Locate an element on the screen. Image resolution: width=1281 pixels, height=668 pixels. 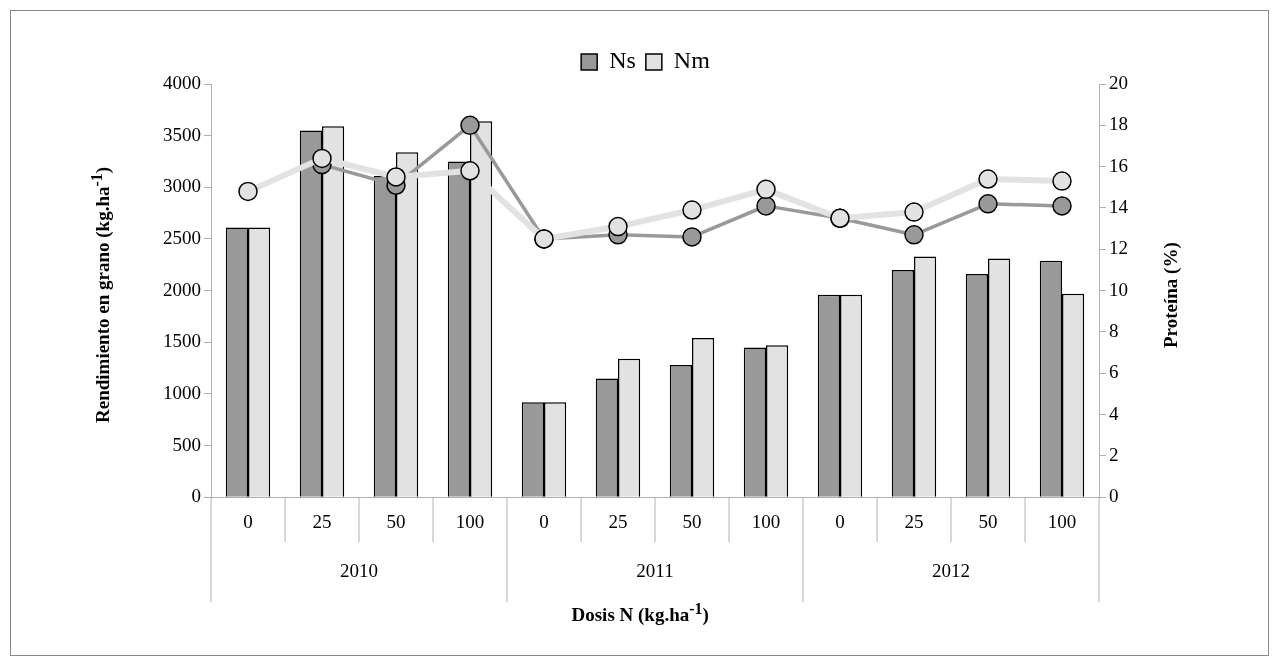
y2-tick-label: 10 is located at coordinates (1118, 289).